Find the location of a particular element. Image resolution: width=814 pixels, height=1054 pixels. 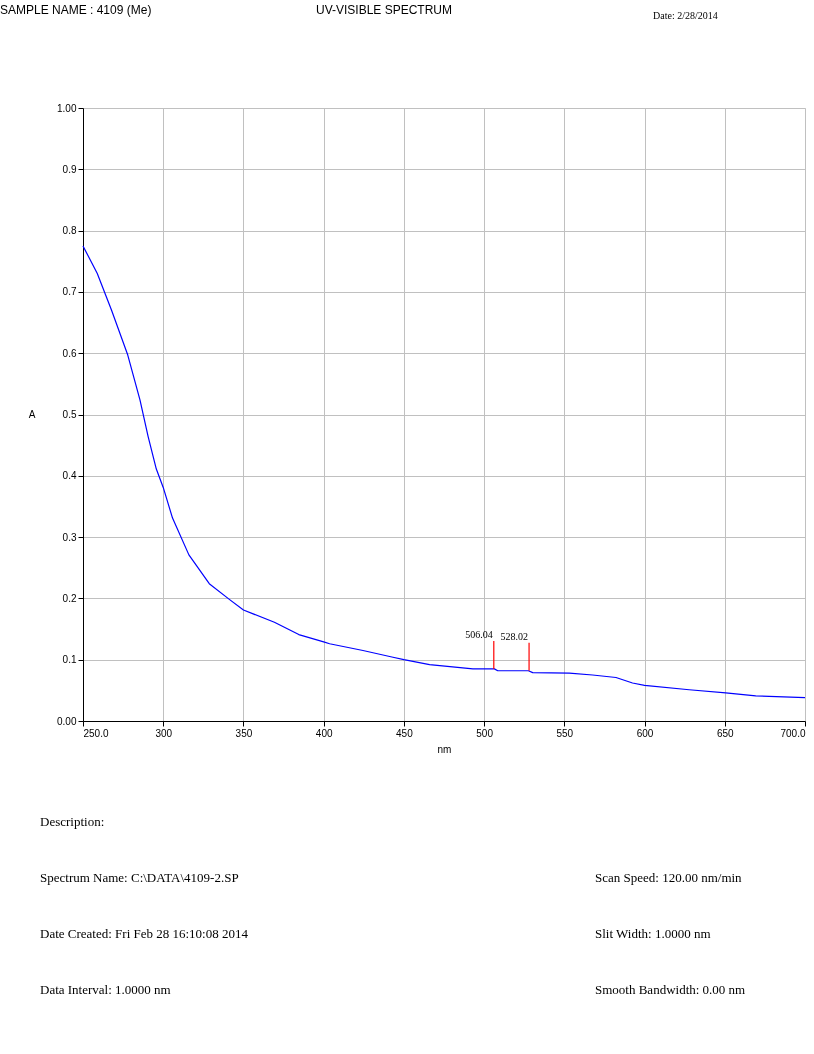

y-tick-label: 0.4 is located at coordinates (69, 476).